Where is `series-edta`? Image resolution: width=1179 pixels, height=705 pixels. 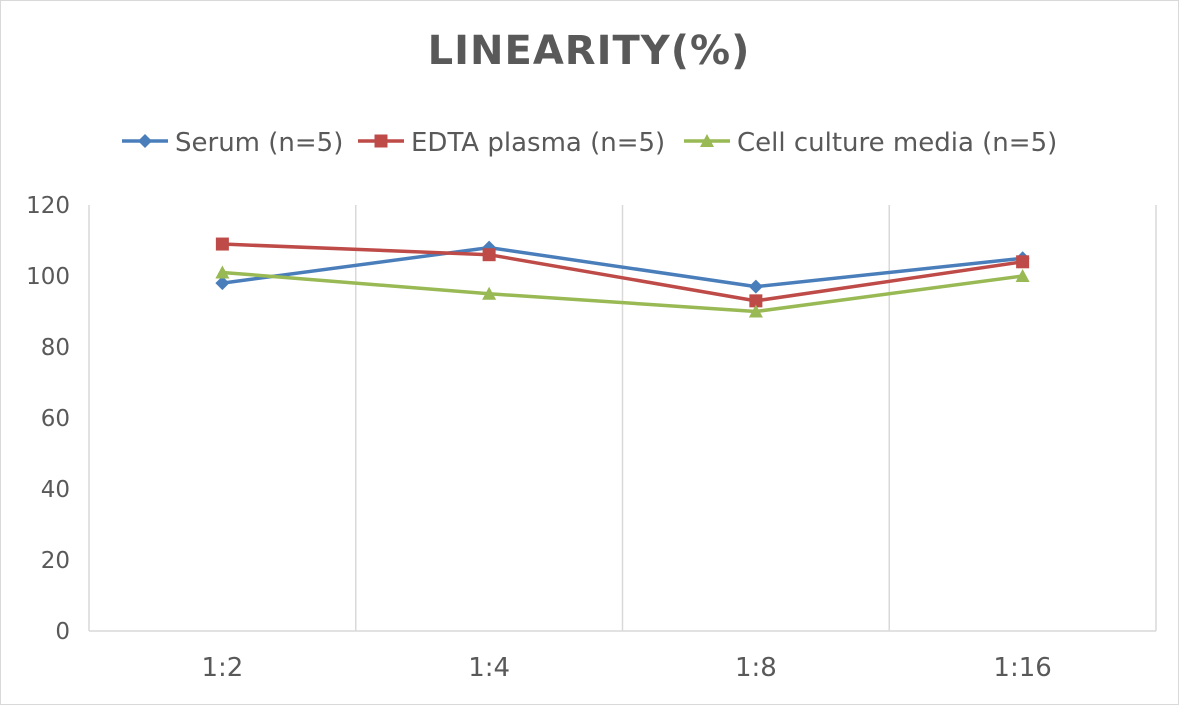 series-edta is located at coordinates (622, 272).